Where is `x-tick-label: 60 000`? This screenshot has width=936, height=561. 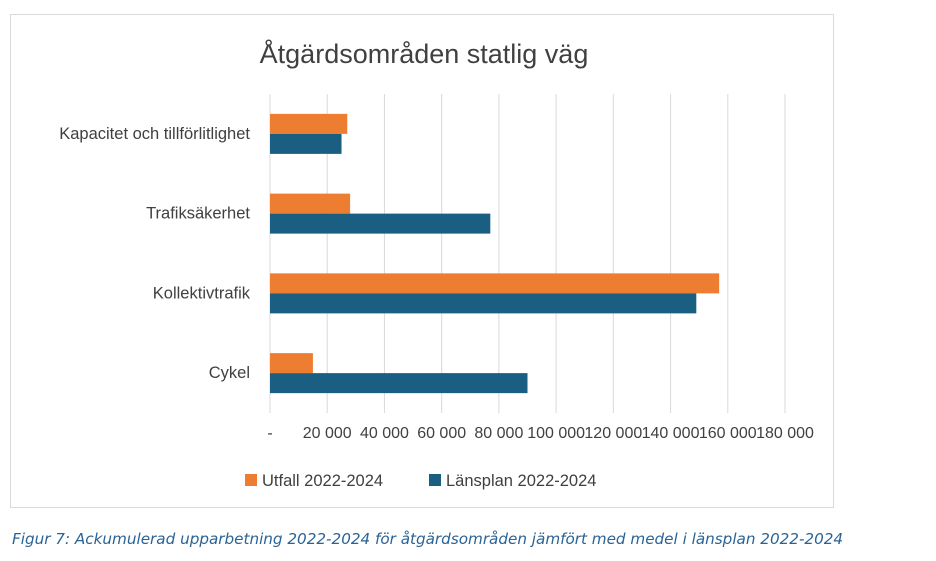 x-tick-label: 60 000 is located at coordinates (441, 433).